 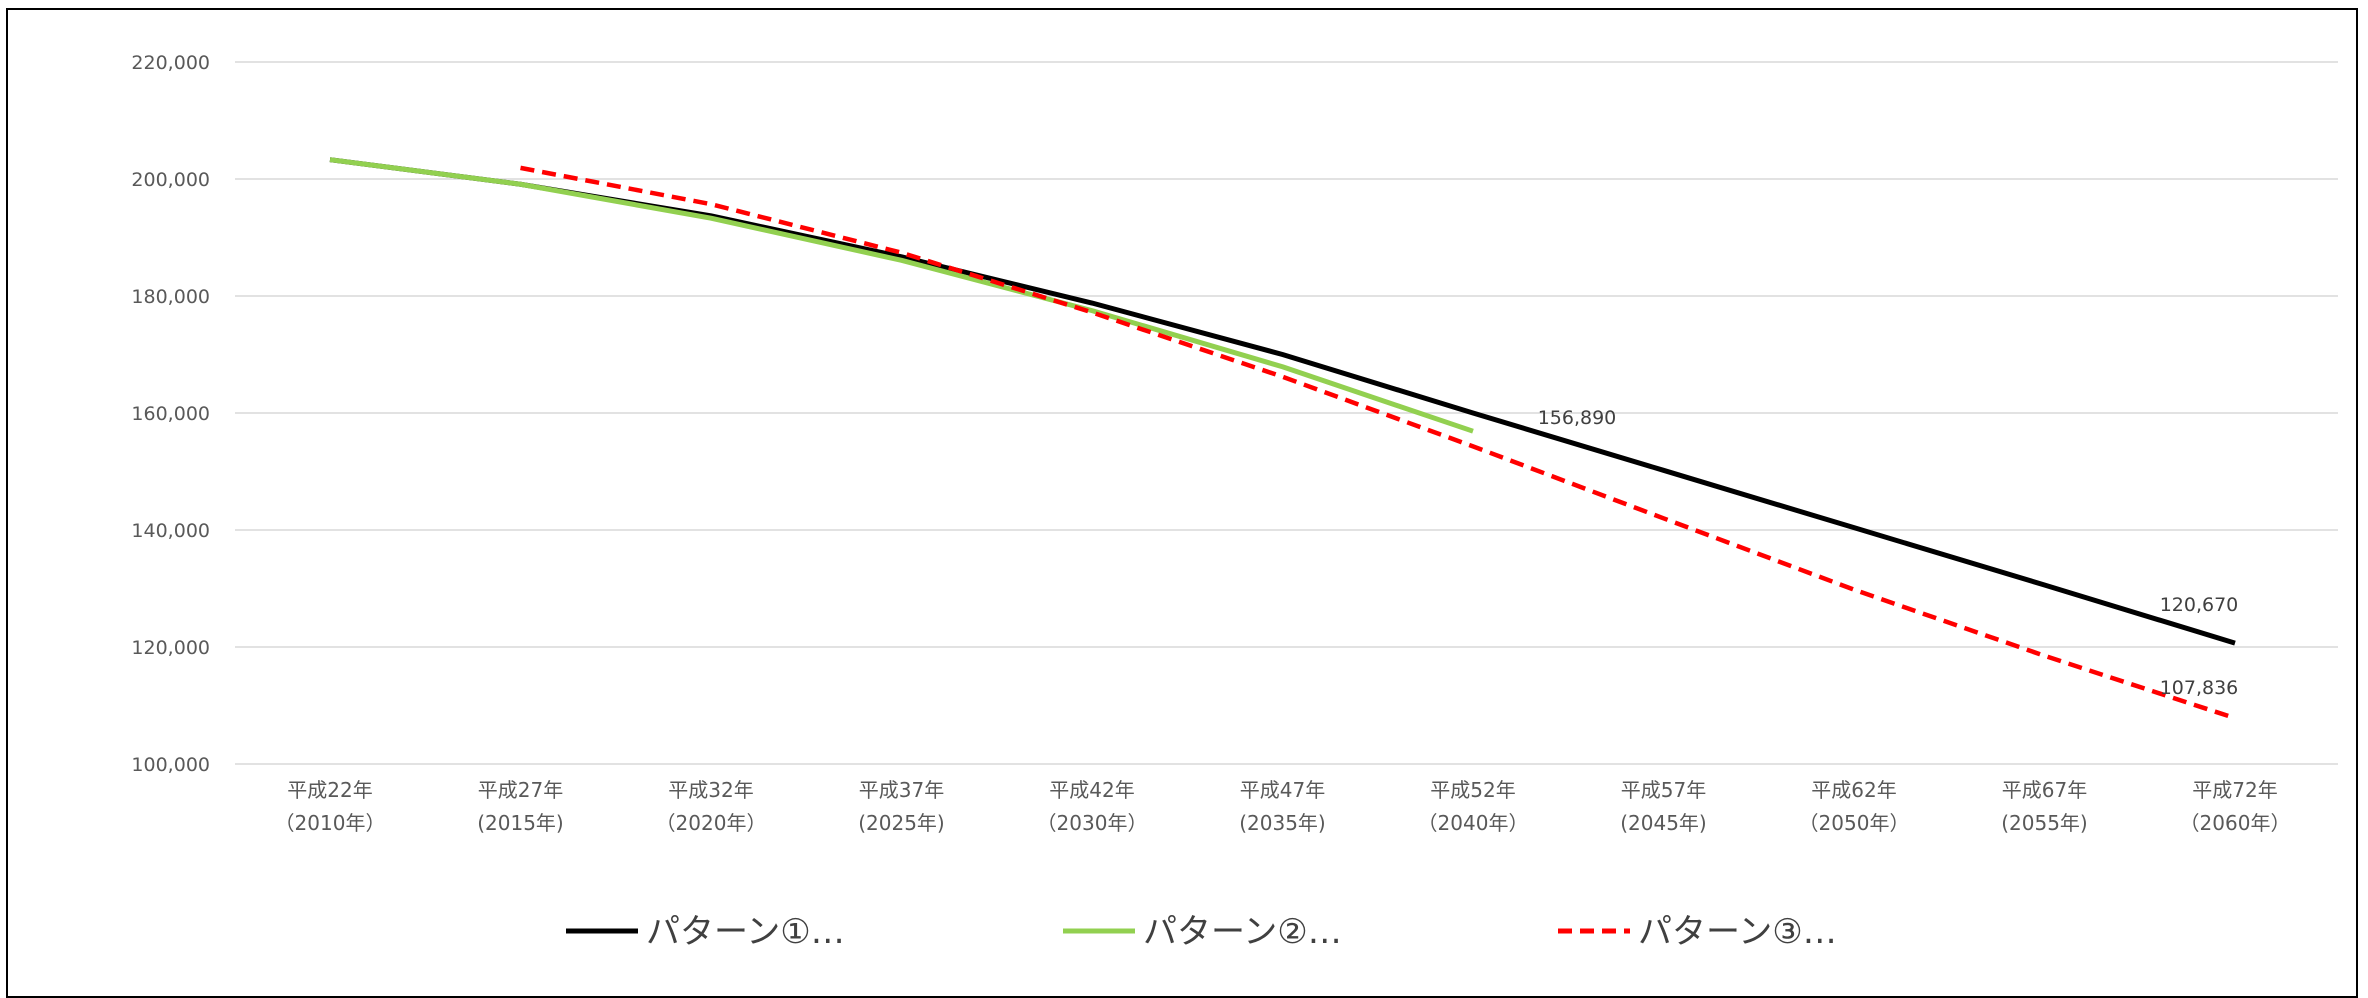 I want to click on x-tick-label: 平成27年, so click(x=520, y=790).